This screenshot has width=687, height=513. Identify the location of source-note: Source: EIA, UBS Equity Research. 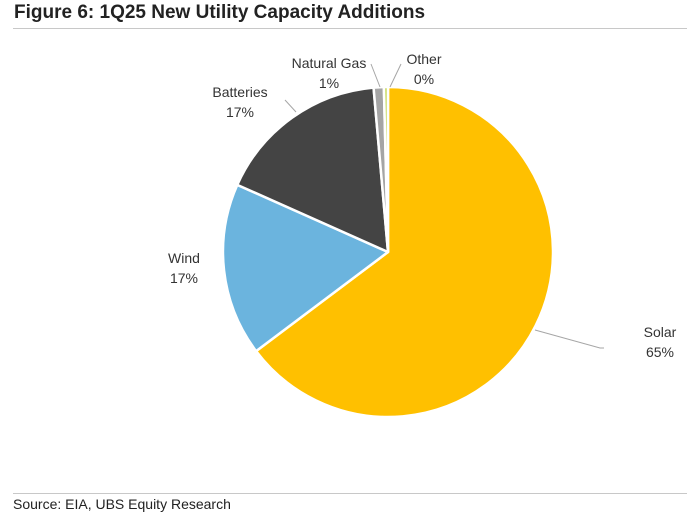
(122, 504).